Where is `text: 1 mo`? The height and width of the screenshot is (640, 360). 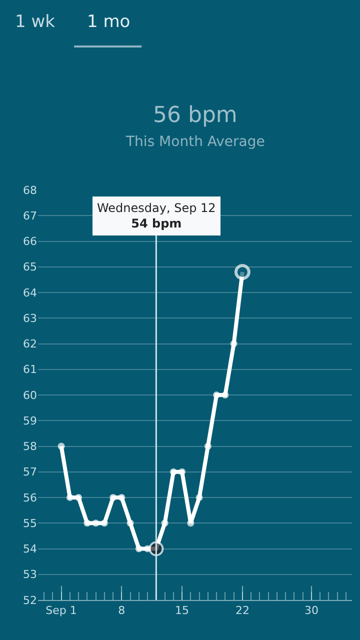 text: 1 mo is located at coordinates (108, 22).